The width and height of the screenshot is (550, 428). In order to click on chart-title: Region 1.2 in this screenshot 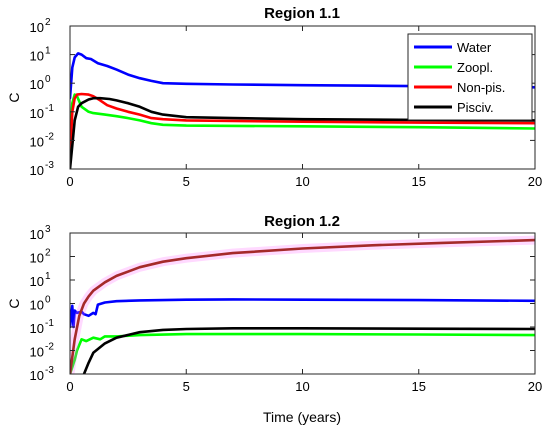, I will do `click(302, 221)`.